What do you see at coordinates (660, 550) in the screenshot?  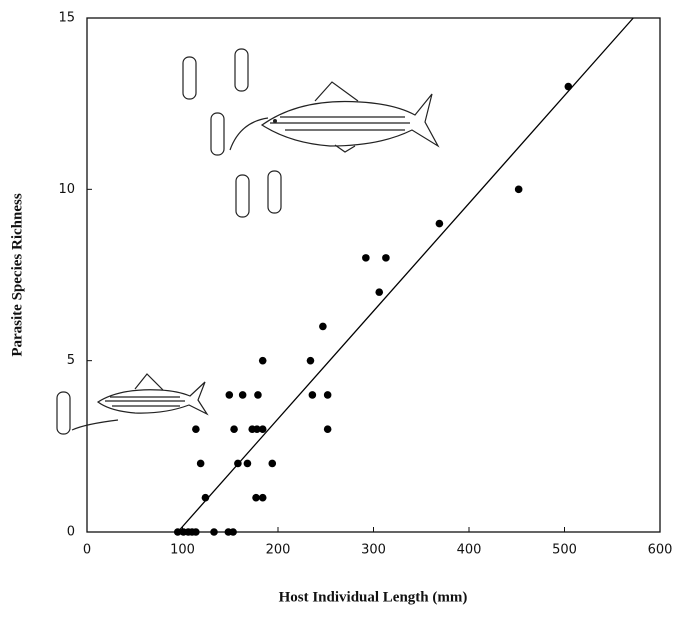 I see `x-tick-label: 600` at bounding box center [660, 550].